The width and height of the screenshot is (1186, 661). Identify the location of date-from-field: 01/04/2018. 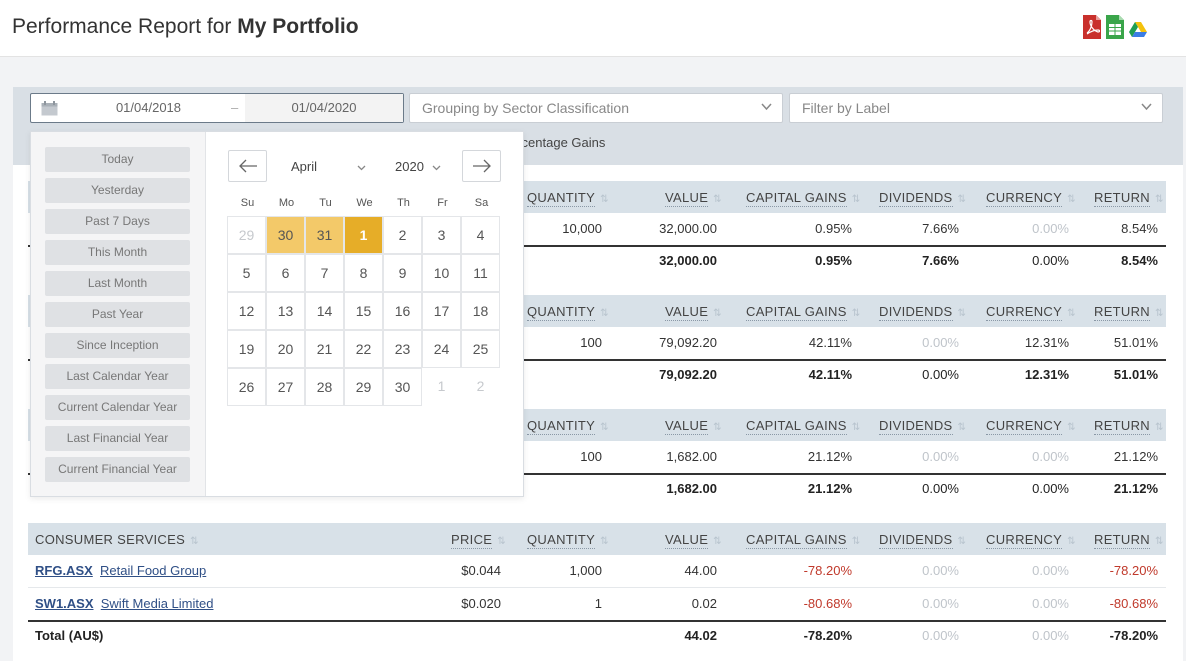
(148, 107).